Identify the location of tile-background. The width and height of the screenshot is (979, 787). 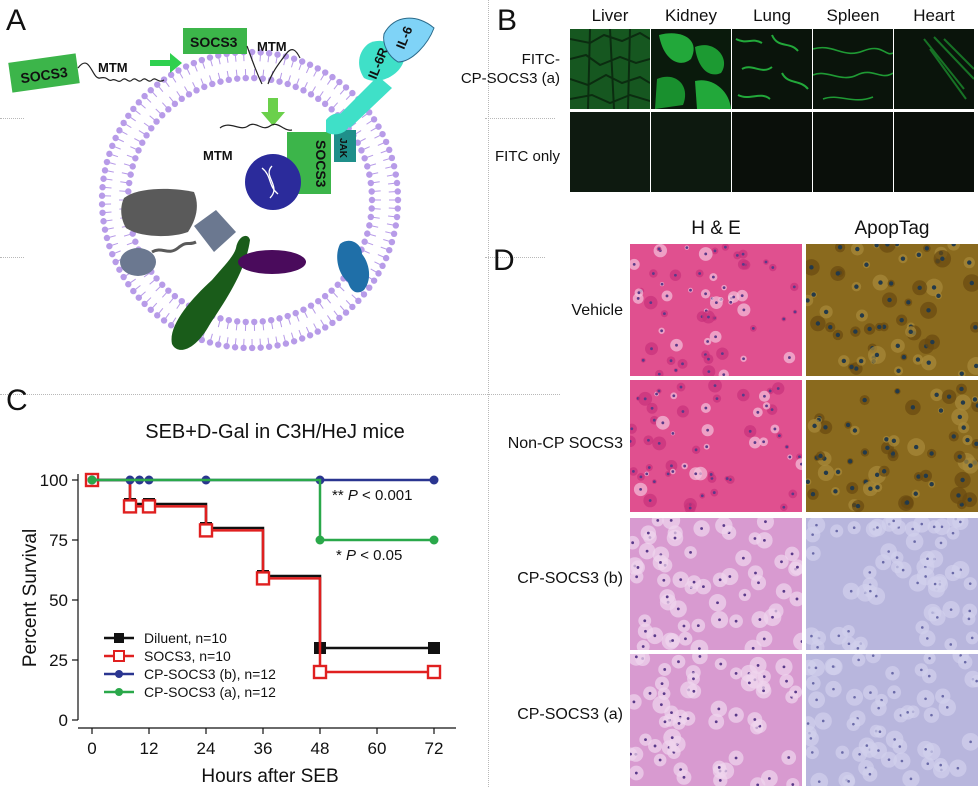
(892, 310).